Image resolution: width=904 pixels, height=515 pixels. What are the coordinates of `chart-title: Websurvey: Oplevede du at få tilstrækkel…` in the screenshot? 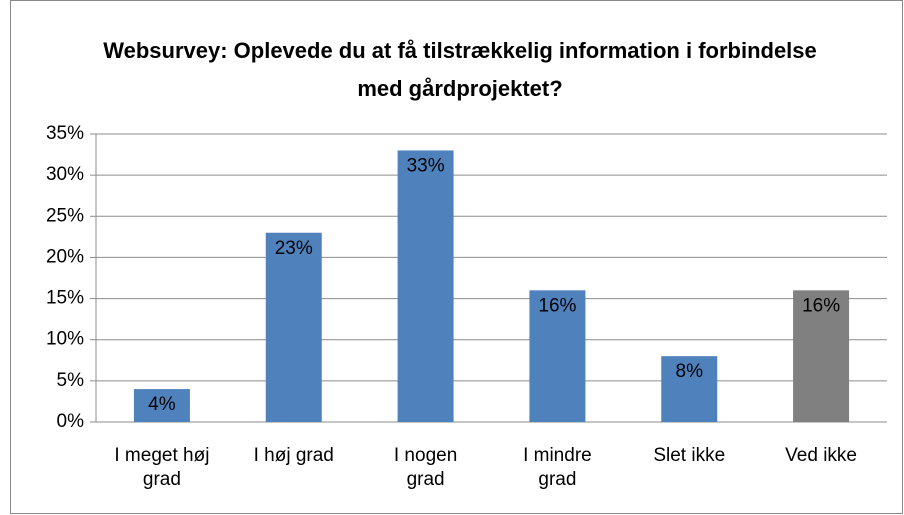 It's located at (460, 69).